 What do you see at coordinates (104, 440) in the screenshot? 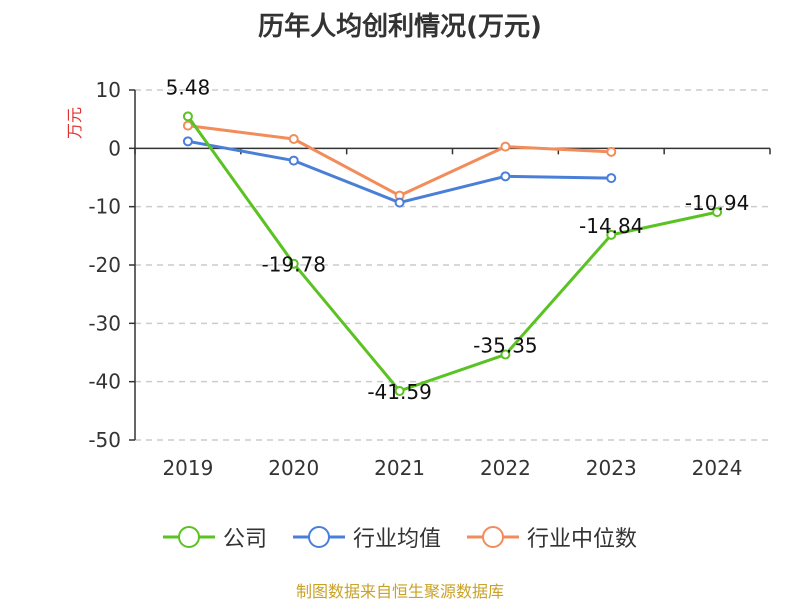
I see `y-tick-label: -50` at bounding box center [104, 440].